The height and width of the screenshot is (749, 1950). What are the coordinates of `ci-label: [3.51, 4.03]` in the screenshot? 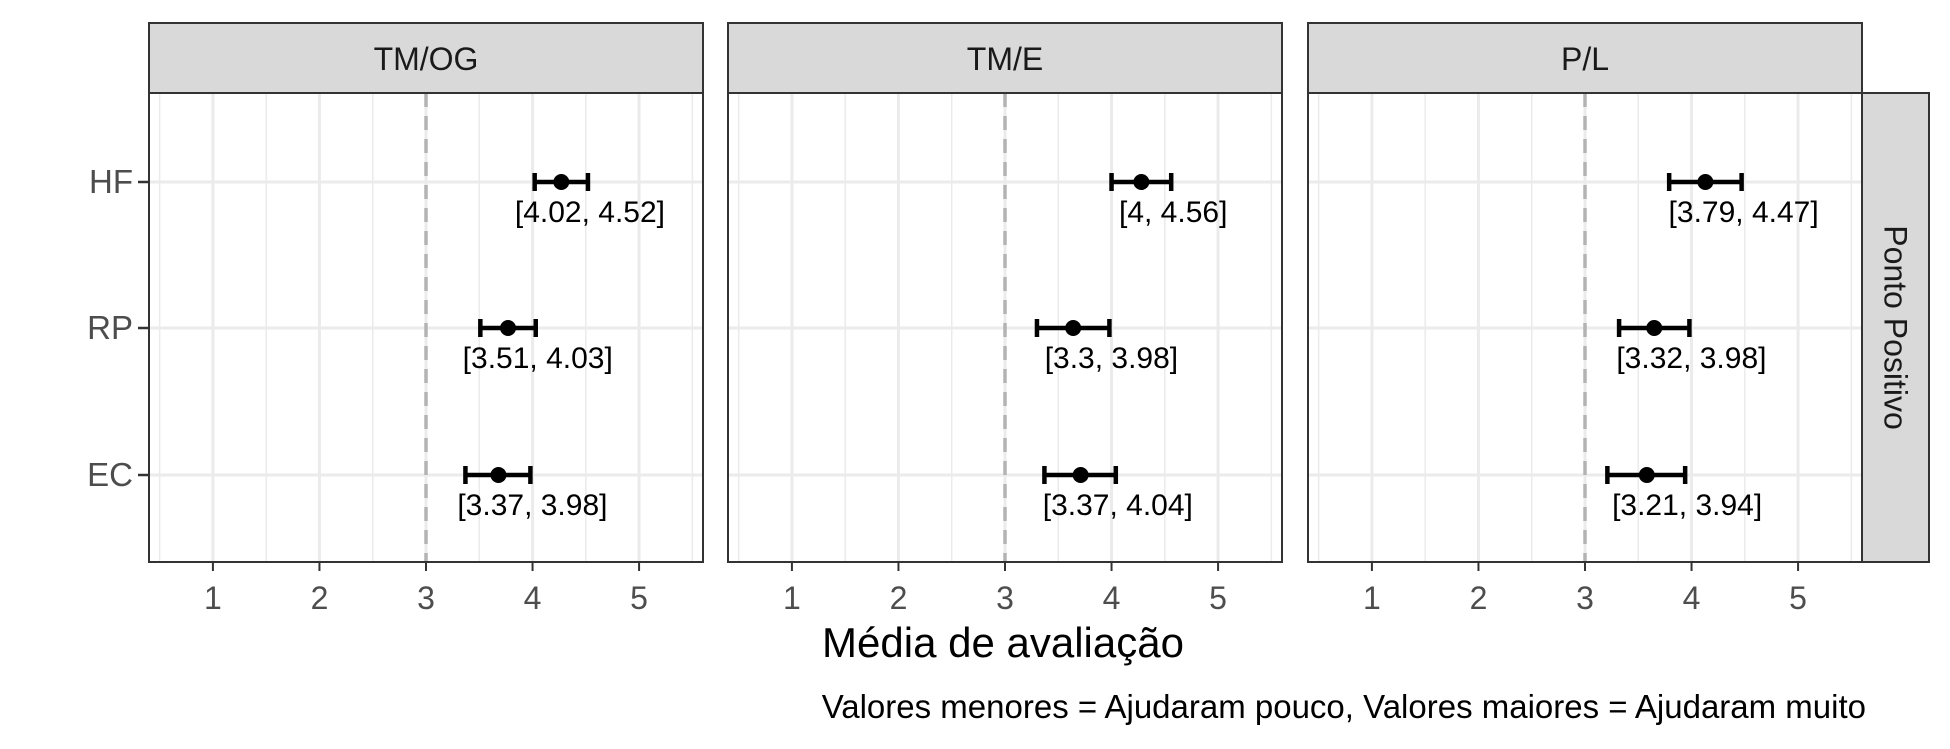 It's located at (538, 358).